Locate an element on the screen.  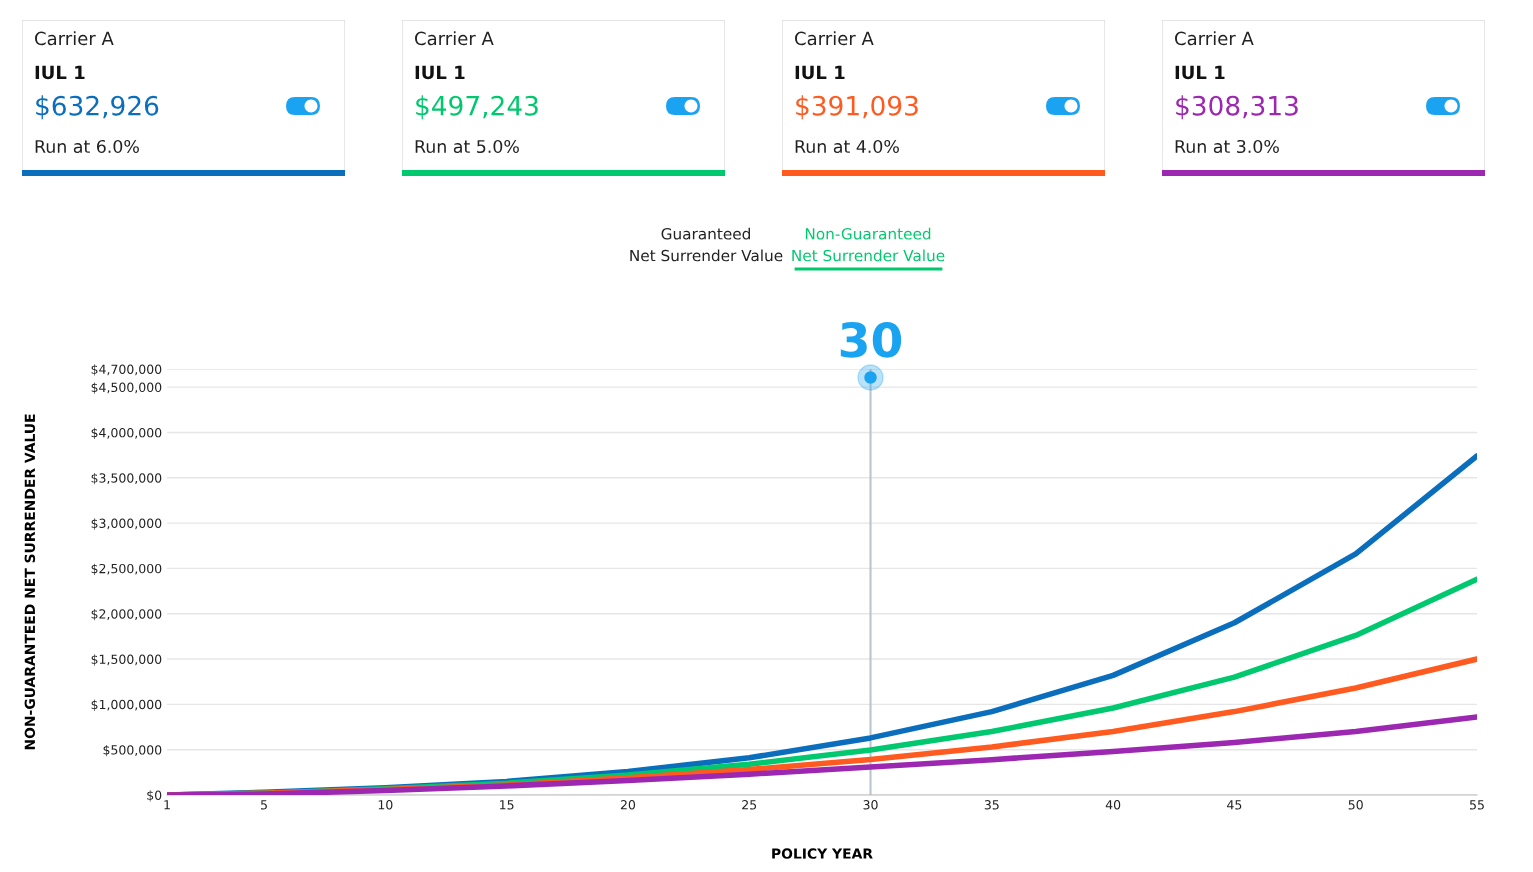
x-tick-label: 5 is located at coordinates (264, 805).